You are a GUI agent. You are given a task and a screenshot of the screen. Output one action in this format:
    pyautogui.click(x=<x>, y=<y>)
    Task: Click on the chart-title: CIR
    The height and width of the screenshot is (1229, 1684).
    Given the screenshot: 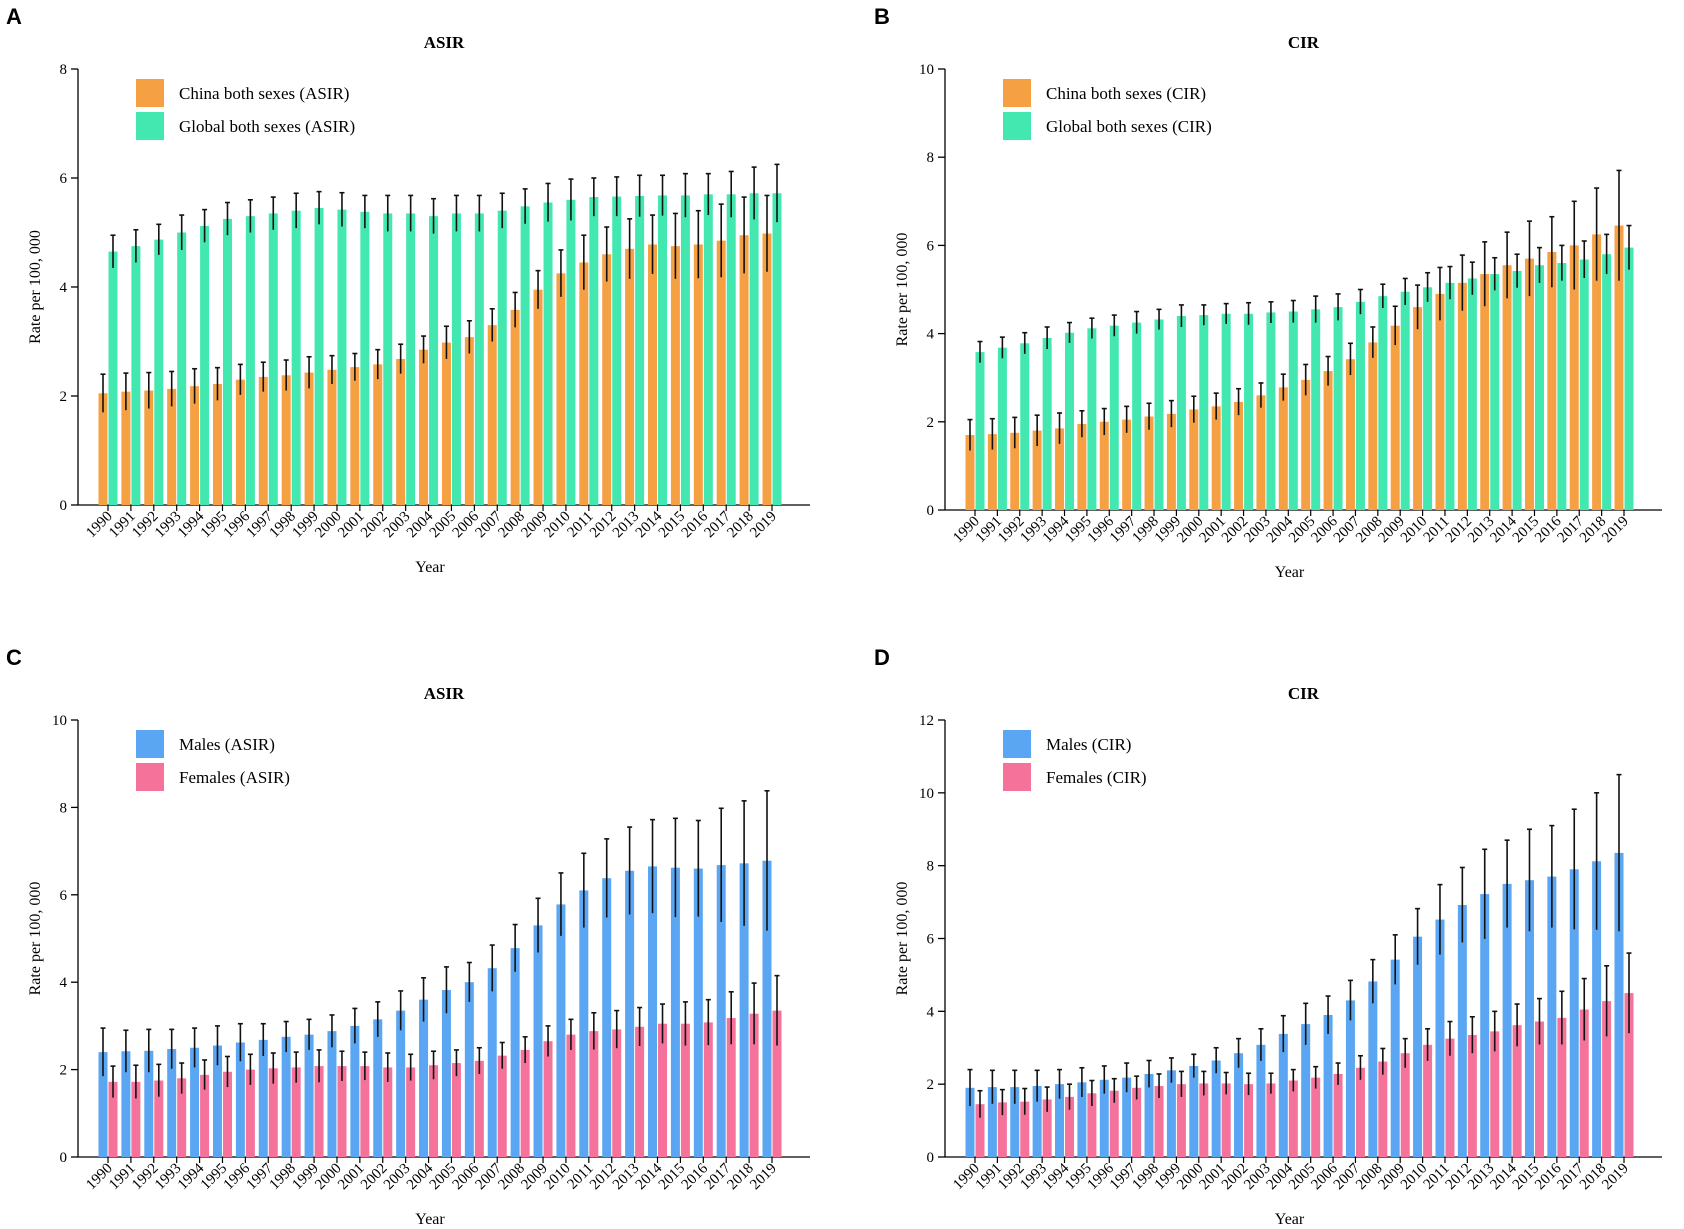 What is the action you would take?
    pyautogui.click(x=1304, y=693)
    